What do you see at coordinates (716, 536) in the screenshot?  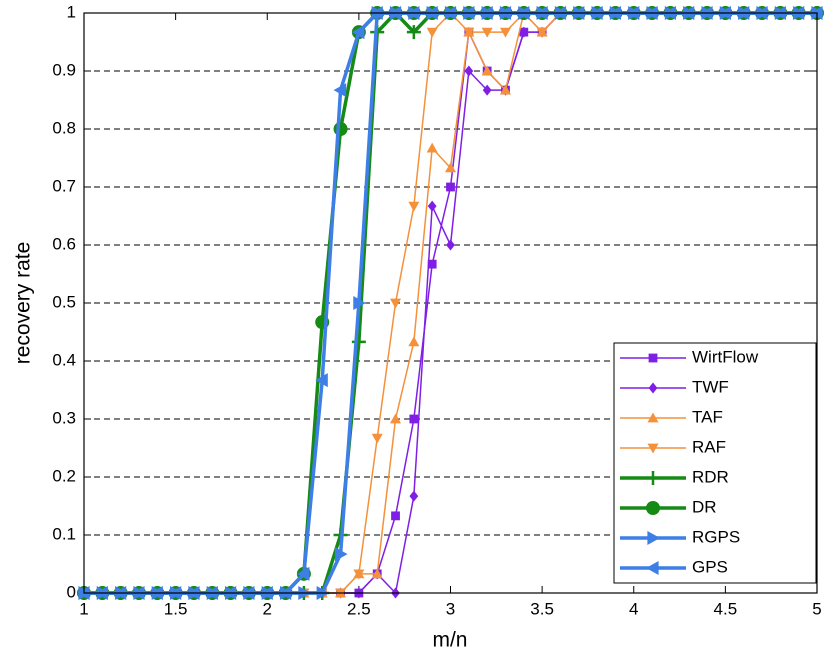 I see `legend-label: RGPS` at bounding box center [716, 536].